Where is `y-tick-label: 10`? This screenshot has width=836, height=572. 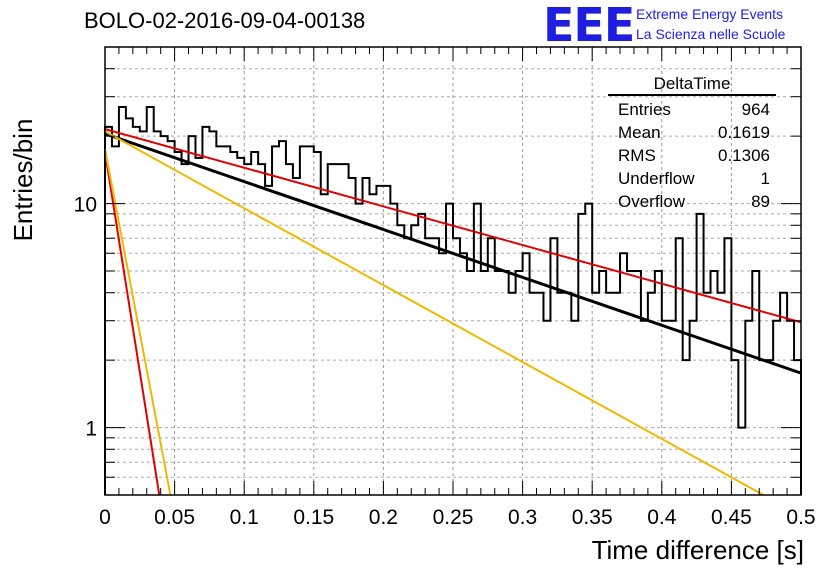
y-tick-label: 10 is located at coordinates (85, 205).